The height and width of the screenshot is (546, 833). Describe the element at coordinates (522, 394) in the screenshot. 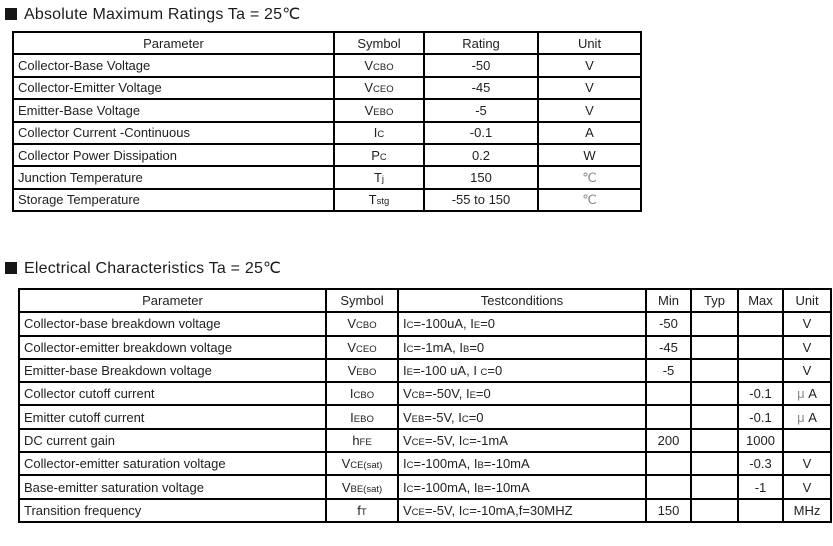

I see `table-cell: VCB=-50V, IE=0` at that location.